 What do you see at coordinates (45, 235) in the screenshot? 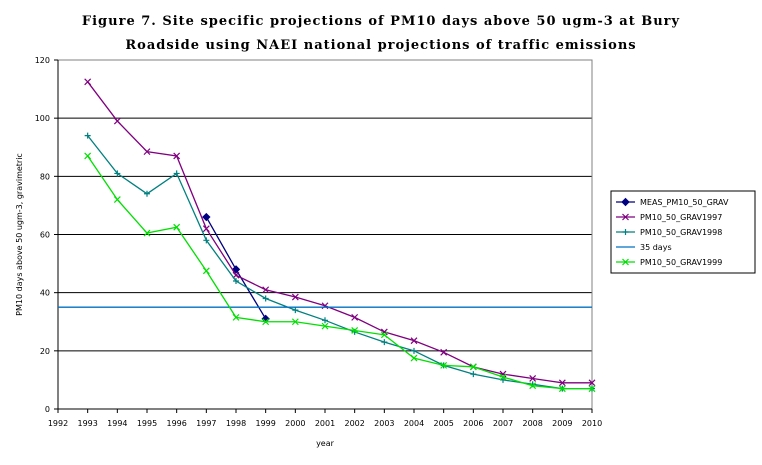
I see `y-tick-label: 60` at bounding box center [45, 235].